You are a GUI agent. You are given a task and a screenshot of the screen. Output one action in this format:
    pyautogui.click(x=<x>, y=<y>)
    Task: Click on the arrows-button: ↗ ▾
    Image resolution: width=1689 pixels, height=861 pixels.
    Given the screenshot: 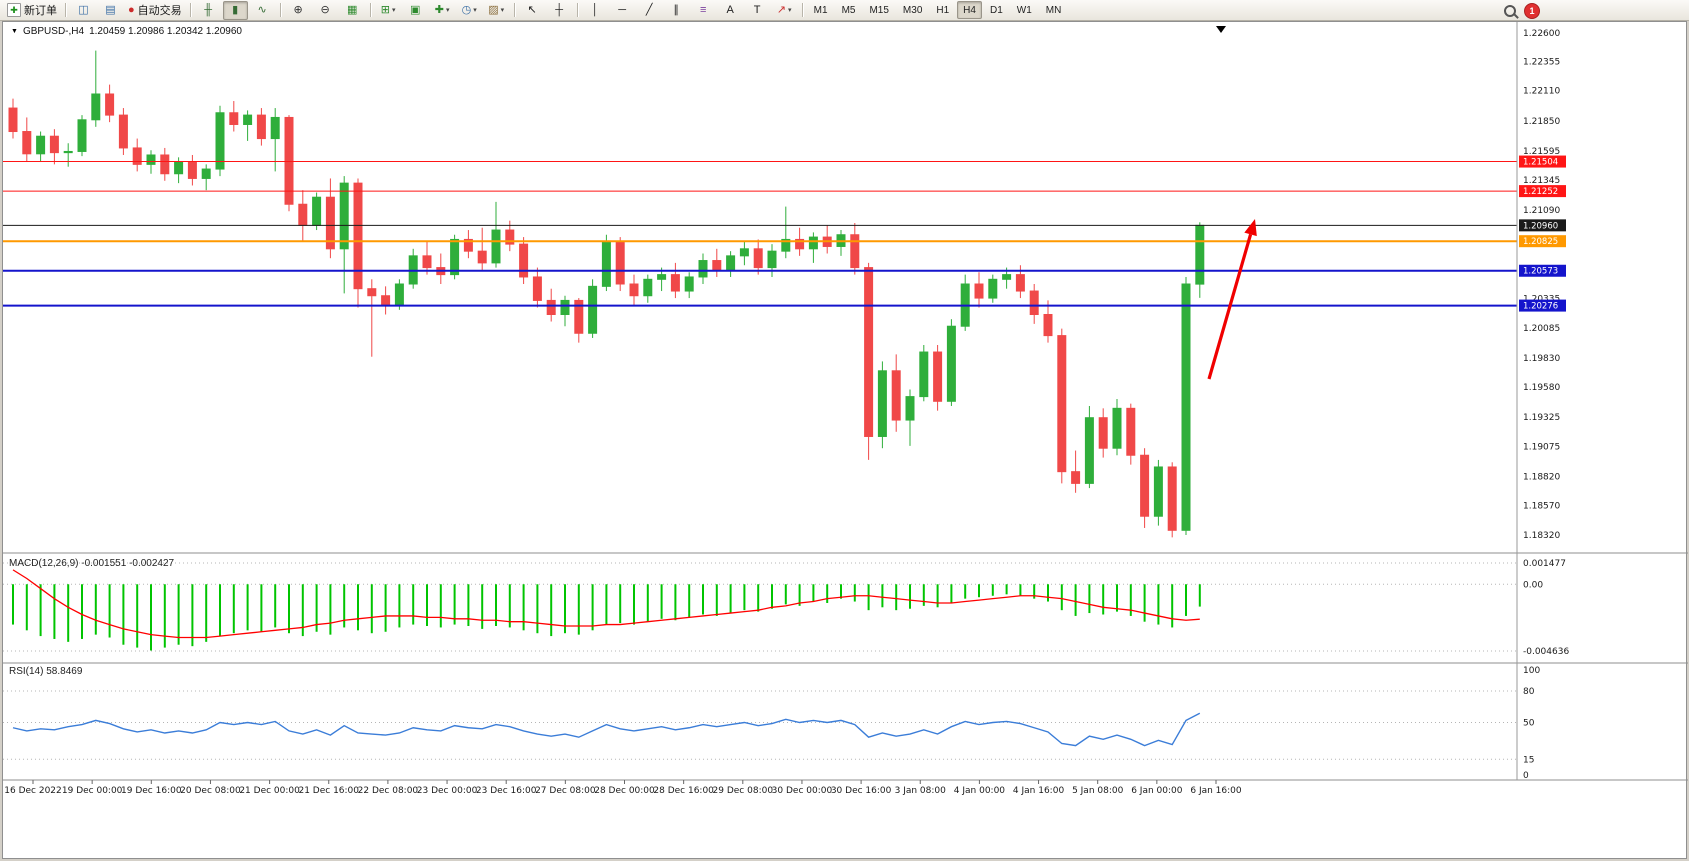 What is the action you would take?
    pyautogui.click(x=784, y=10)
    